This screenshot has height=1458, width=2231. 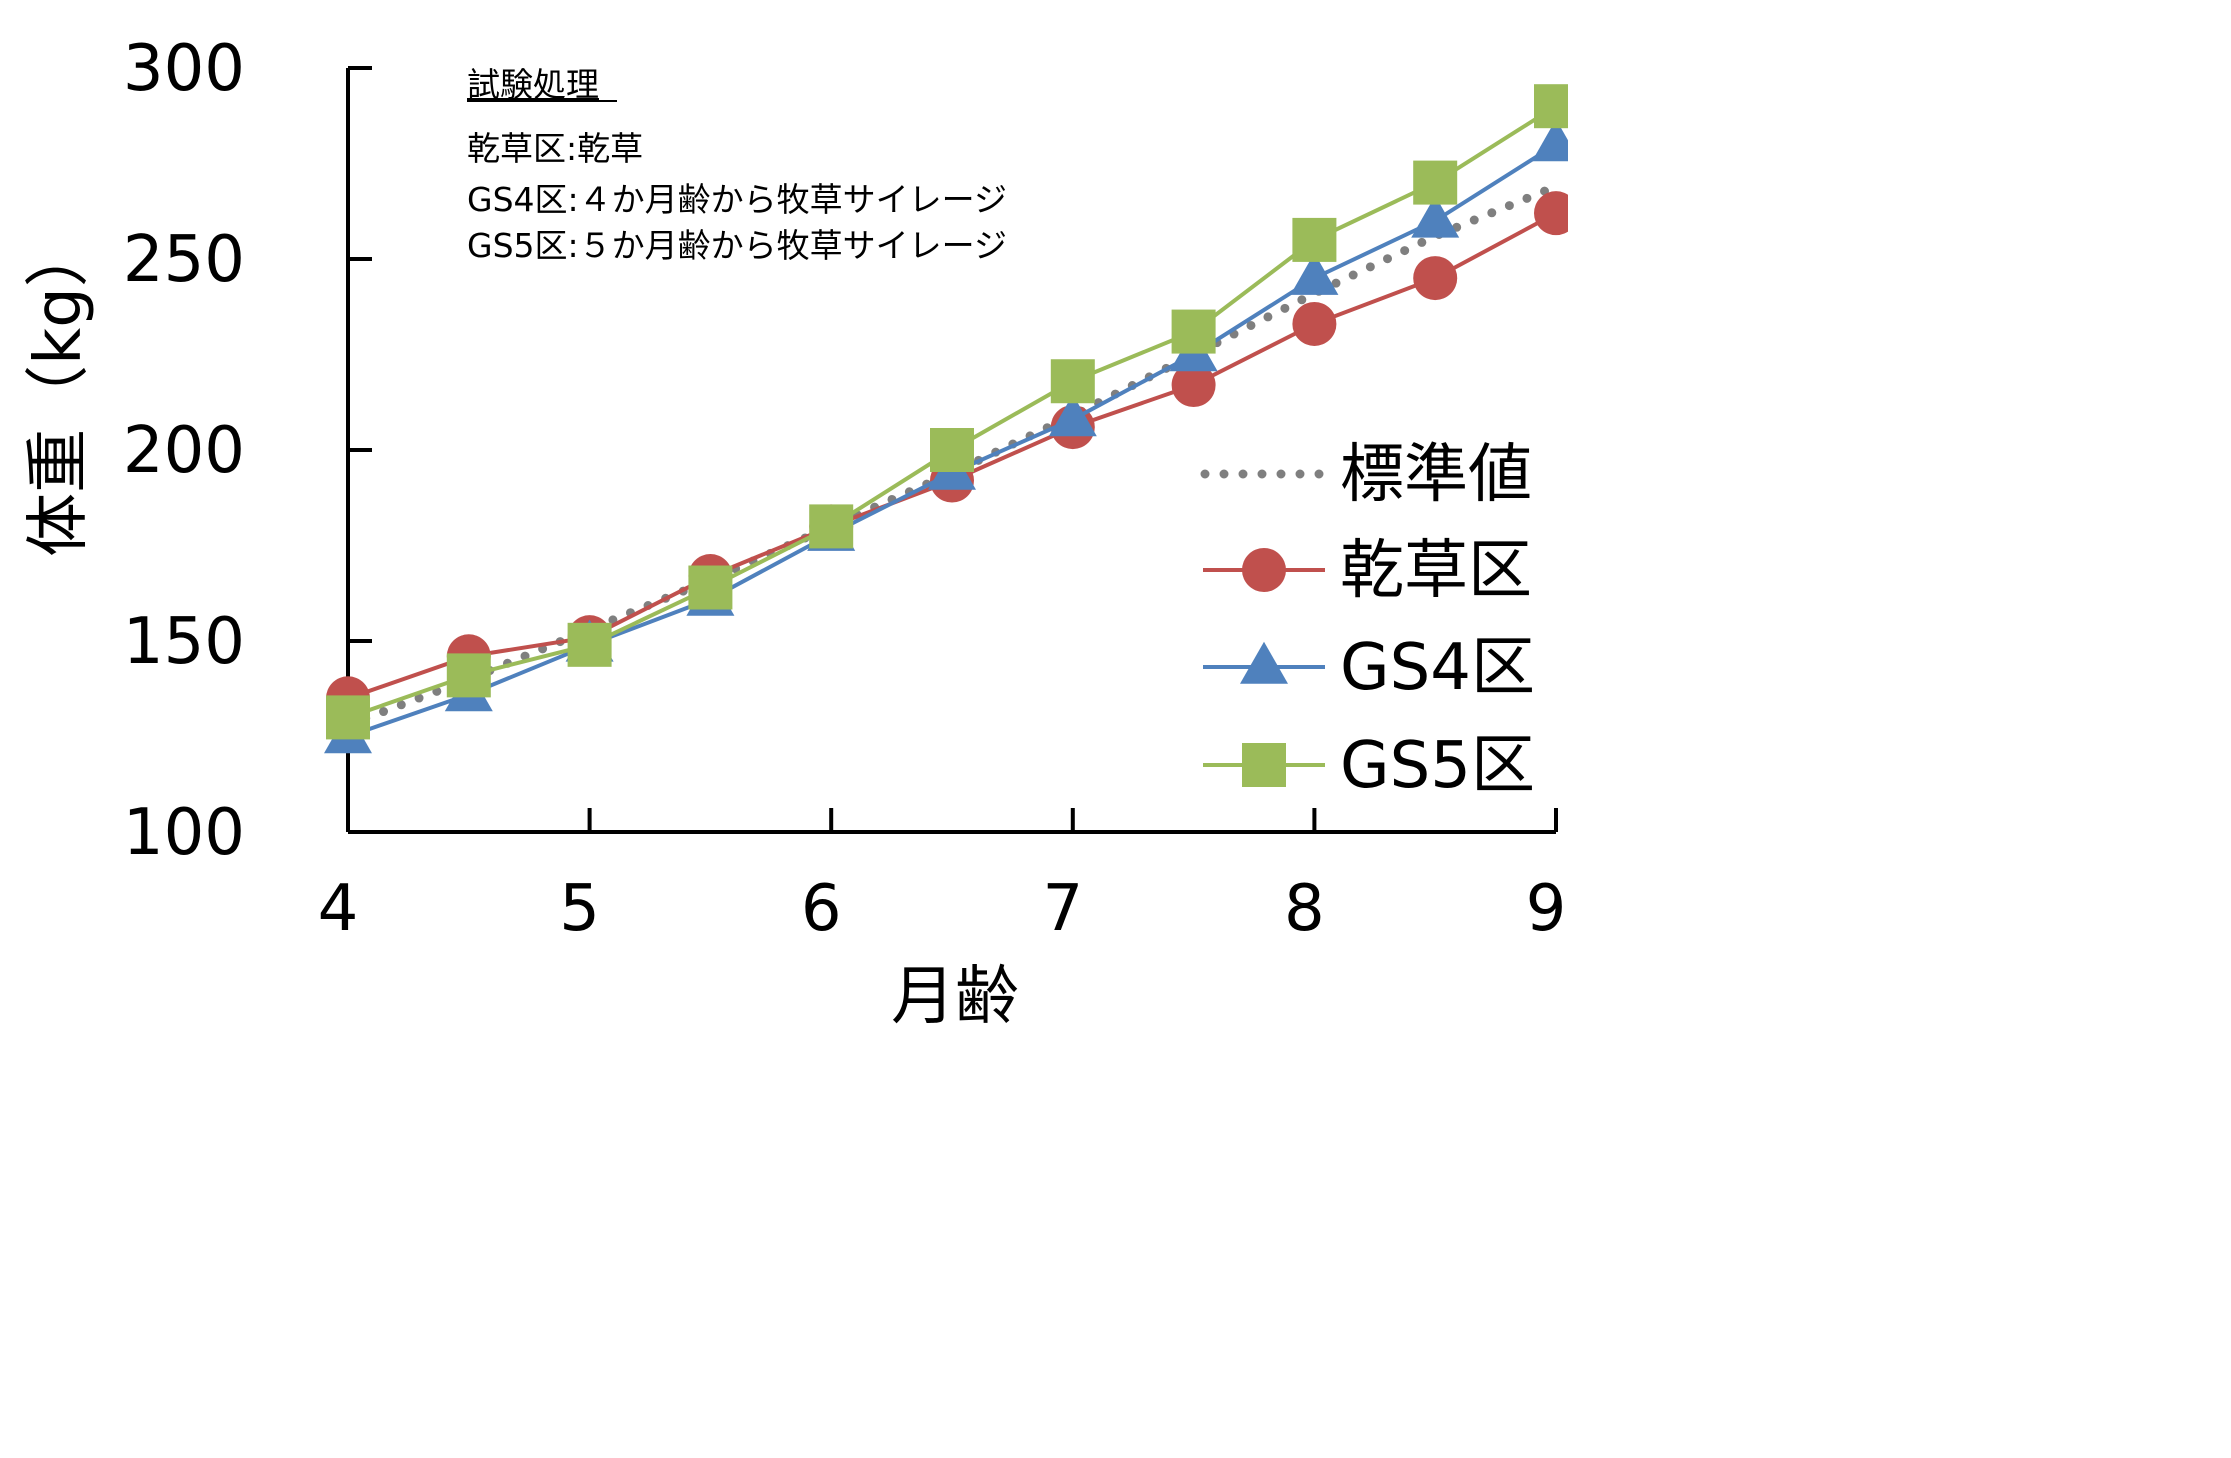 I want to click on legend-item-3: GS5区, so click(x=1369, y=766).